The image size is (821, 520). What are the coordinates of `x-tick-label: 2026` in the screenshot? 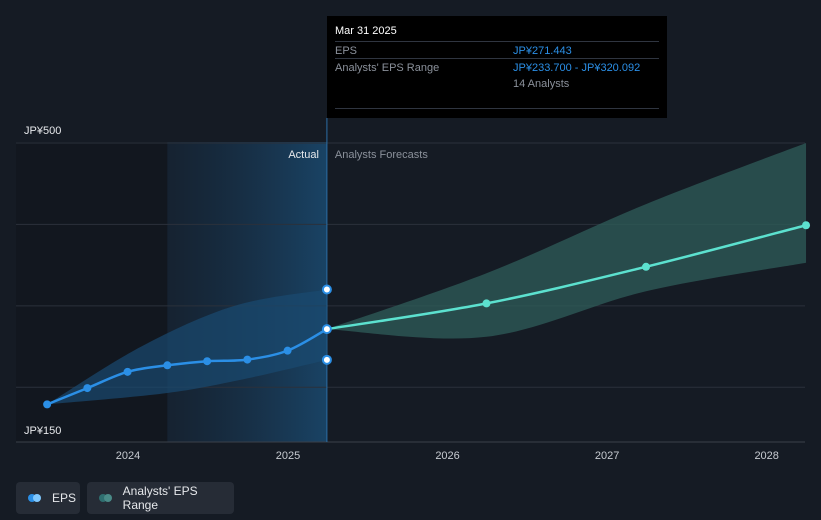 It's located at (447, 456).